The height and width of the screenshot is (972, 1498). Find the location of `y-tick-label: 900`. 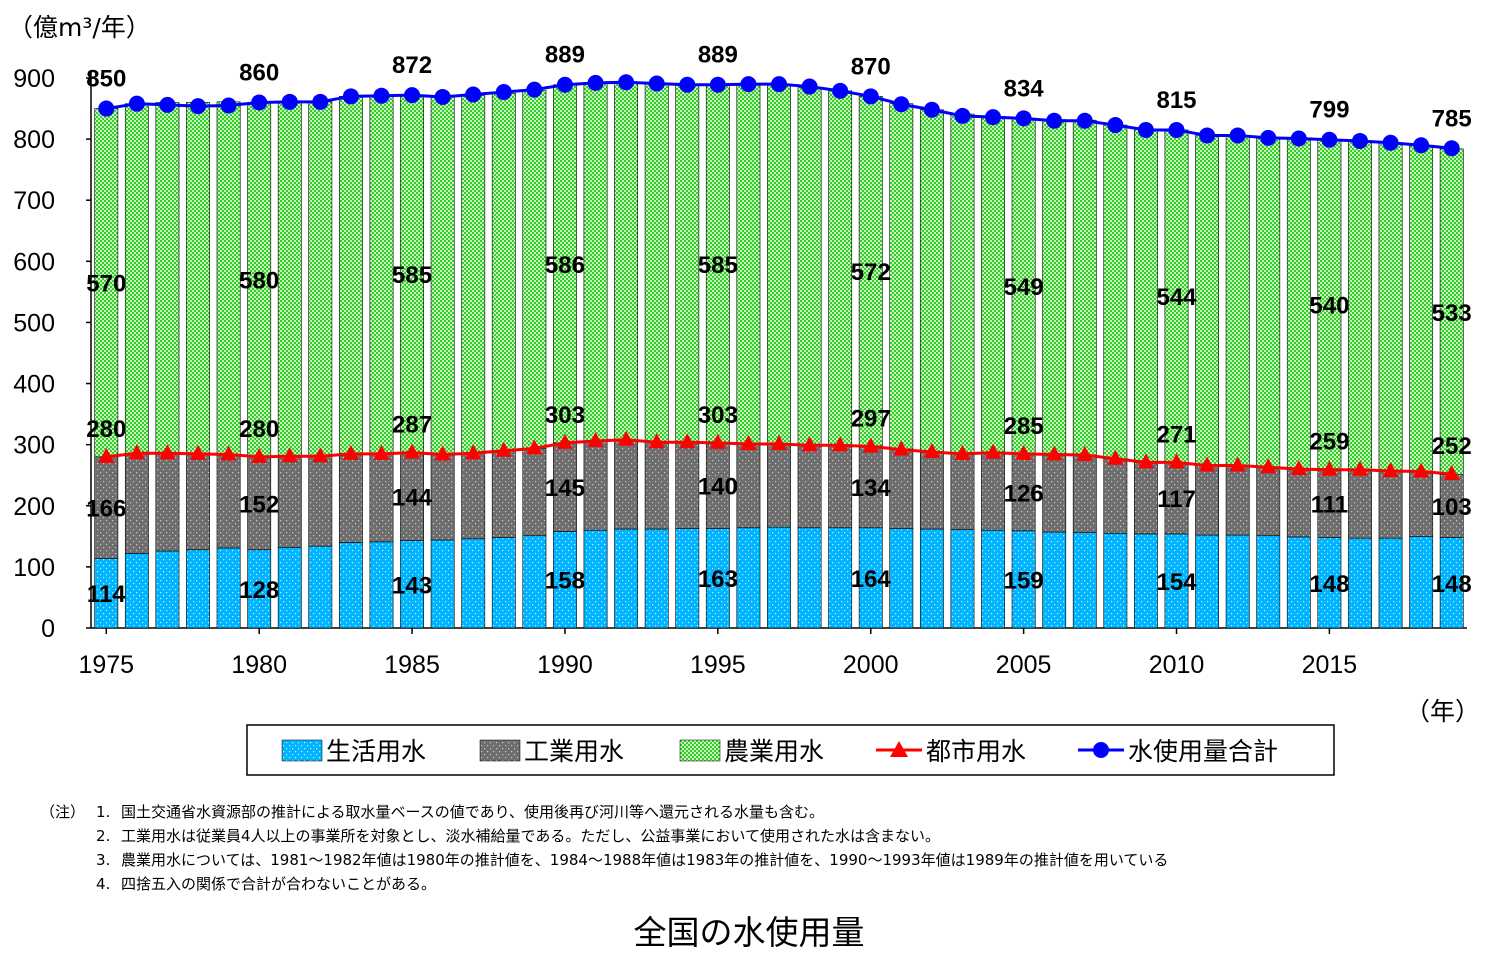

y-tick-label: 900 is located at coordinates (34, 79).